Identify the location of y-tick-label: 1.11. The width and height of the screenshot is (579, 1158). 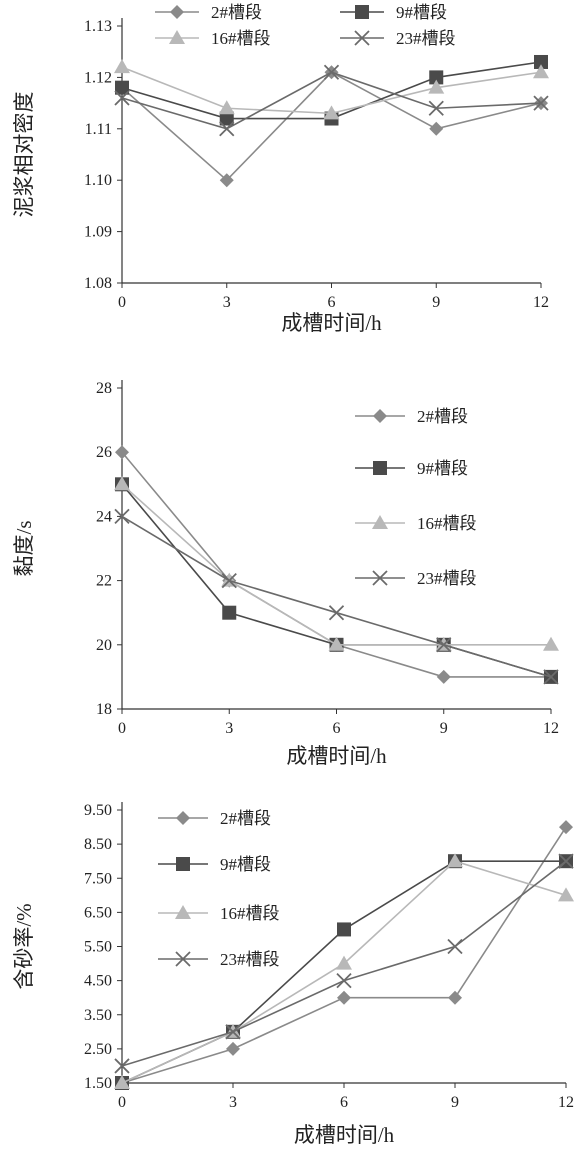
(98, 129).